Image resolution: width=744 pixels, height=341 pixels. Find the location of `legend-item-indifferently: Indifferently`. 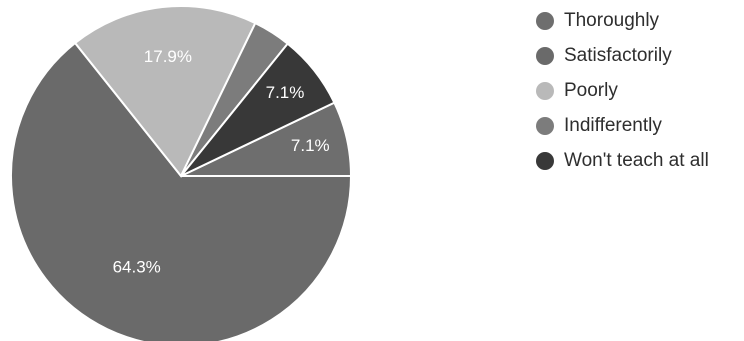

legend-item-indifferently: Indifferently is located at coordinates (622, 125).